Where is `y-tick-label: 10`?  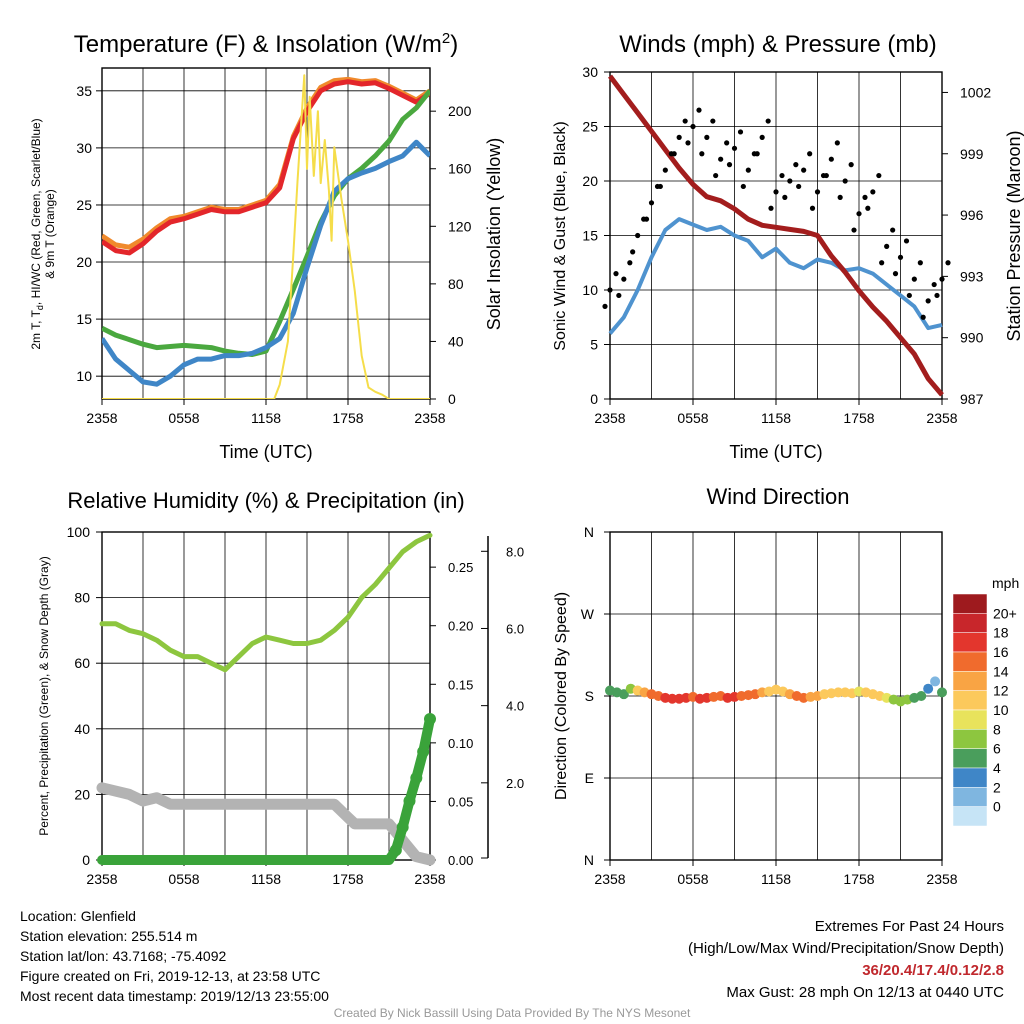 y-tick-label: 10 is located at coordinates (590, 290).